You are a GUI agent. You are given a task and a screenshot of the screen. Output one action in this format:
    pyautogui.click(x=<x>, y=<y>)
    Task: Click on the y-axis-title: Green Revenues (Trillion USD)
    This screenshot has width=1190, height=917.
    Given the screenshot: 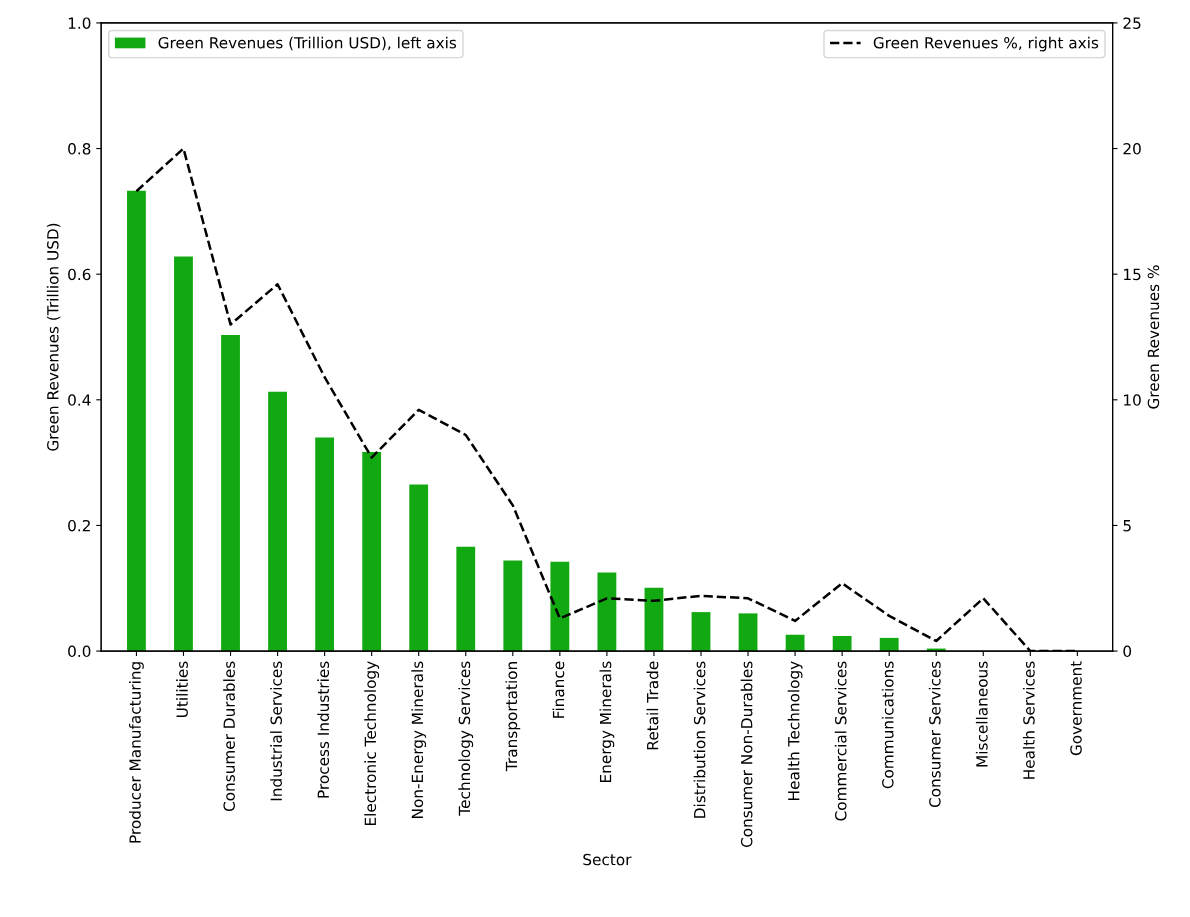 What is the action you would take?
    pyautogui.click(x=53, y=337)
    